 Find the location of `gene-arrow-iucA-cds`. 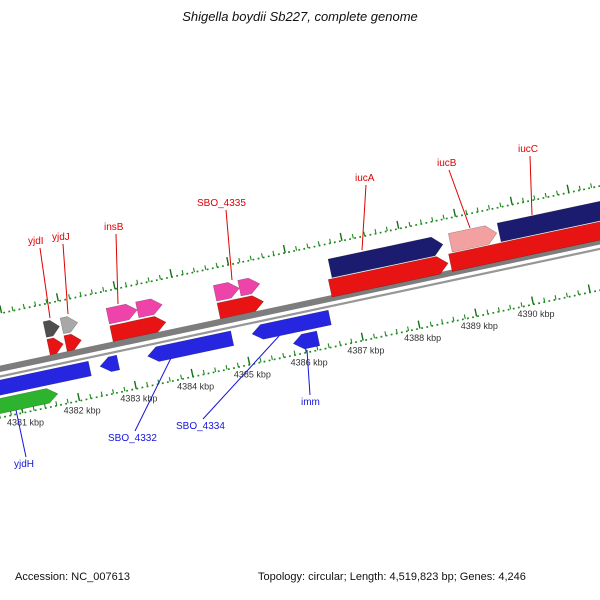

gene-arrow-iucA-cds is located at coordinates (388, 276).